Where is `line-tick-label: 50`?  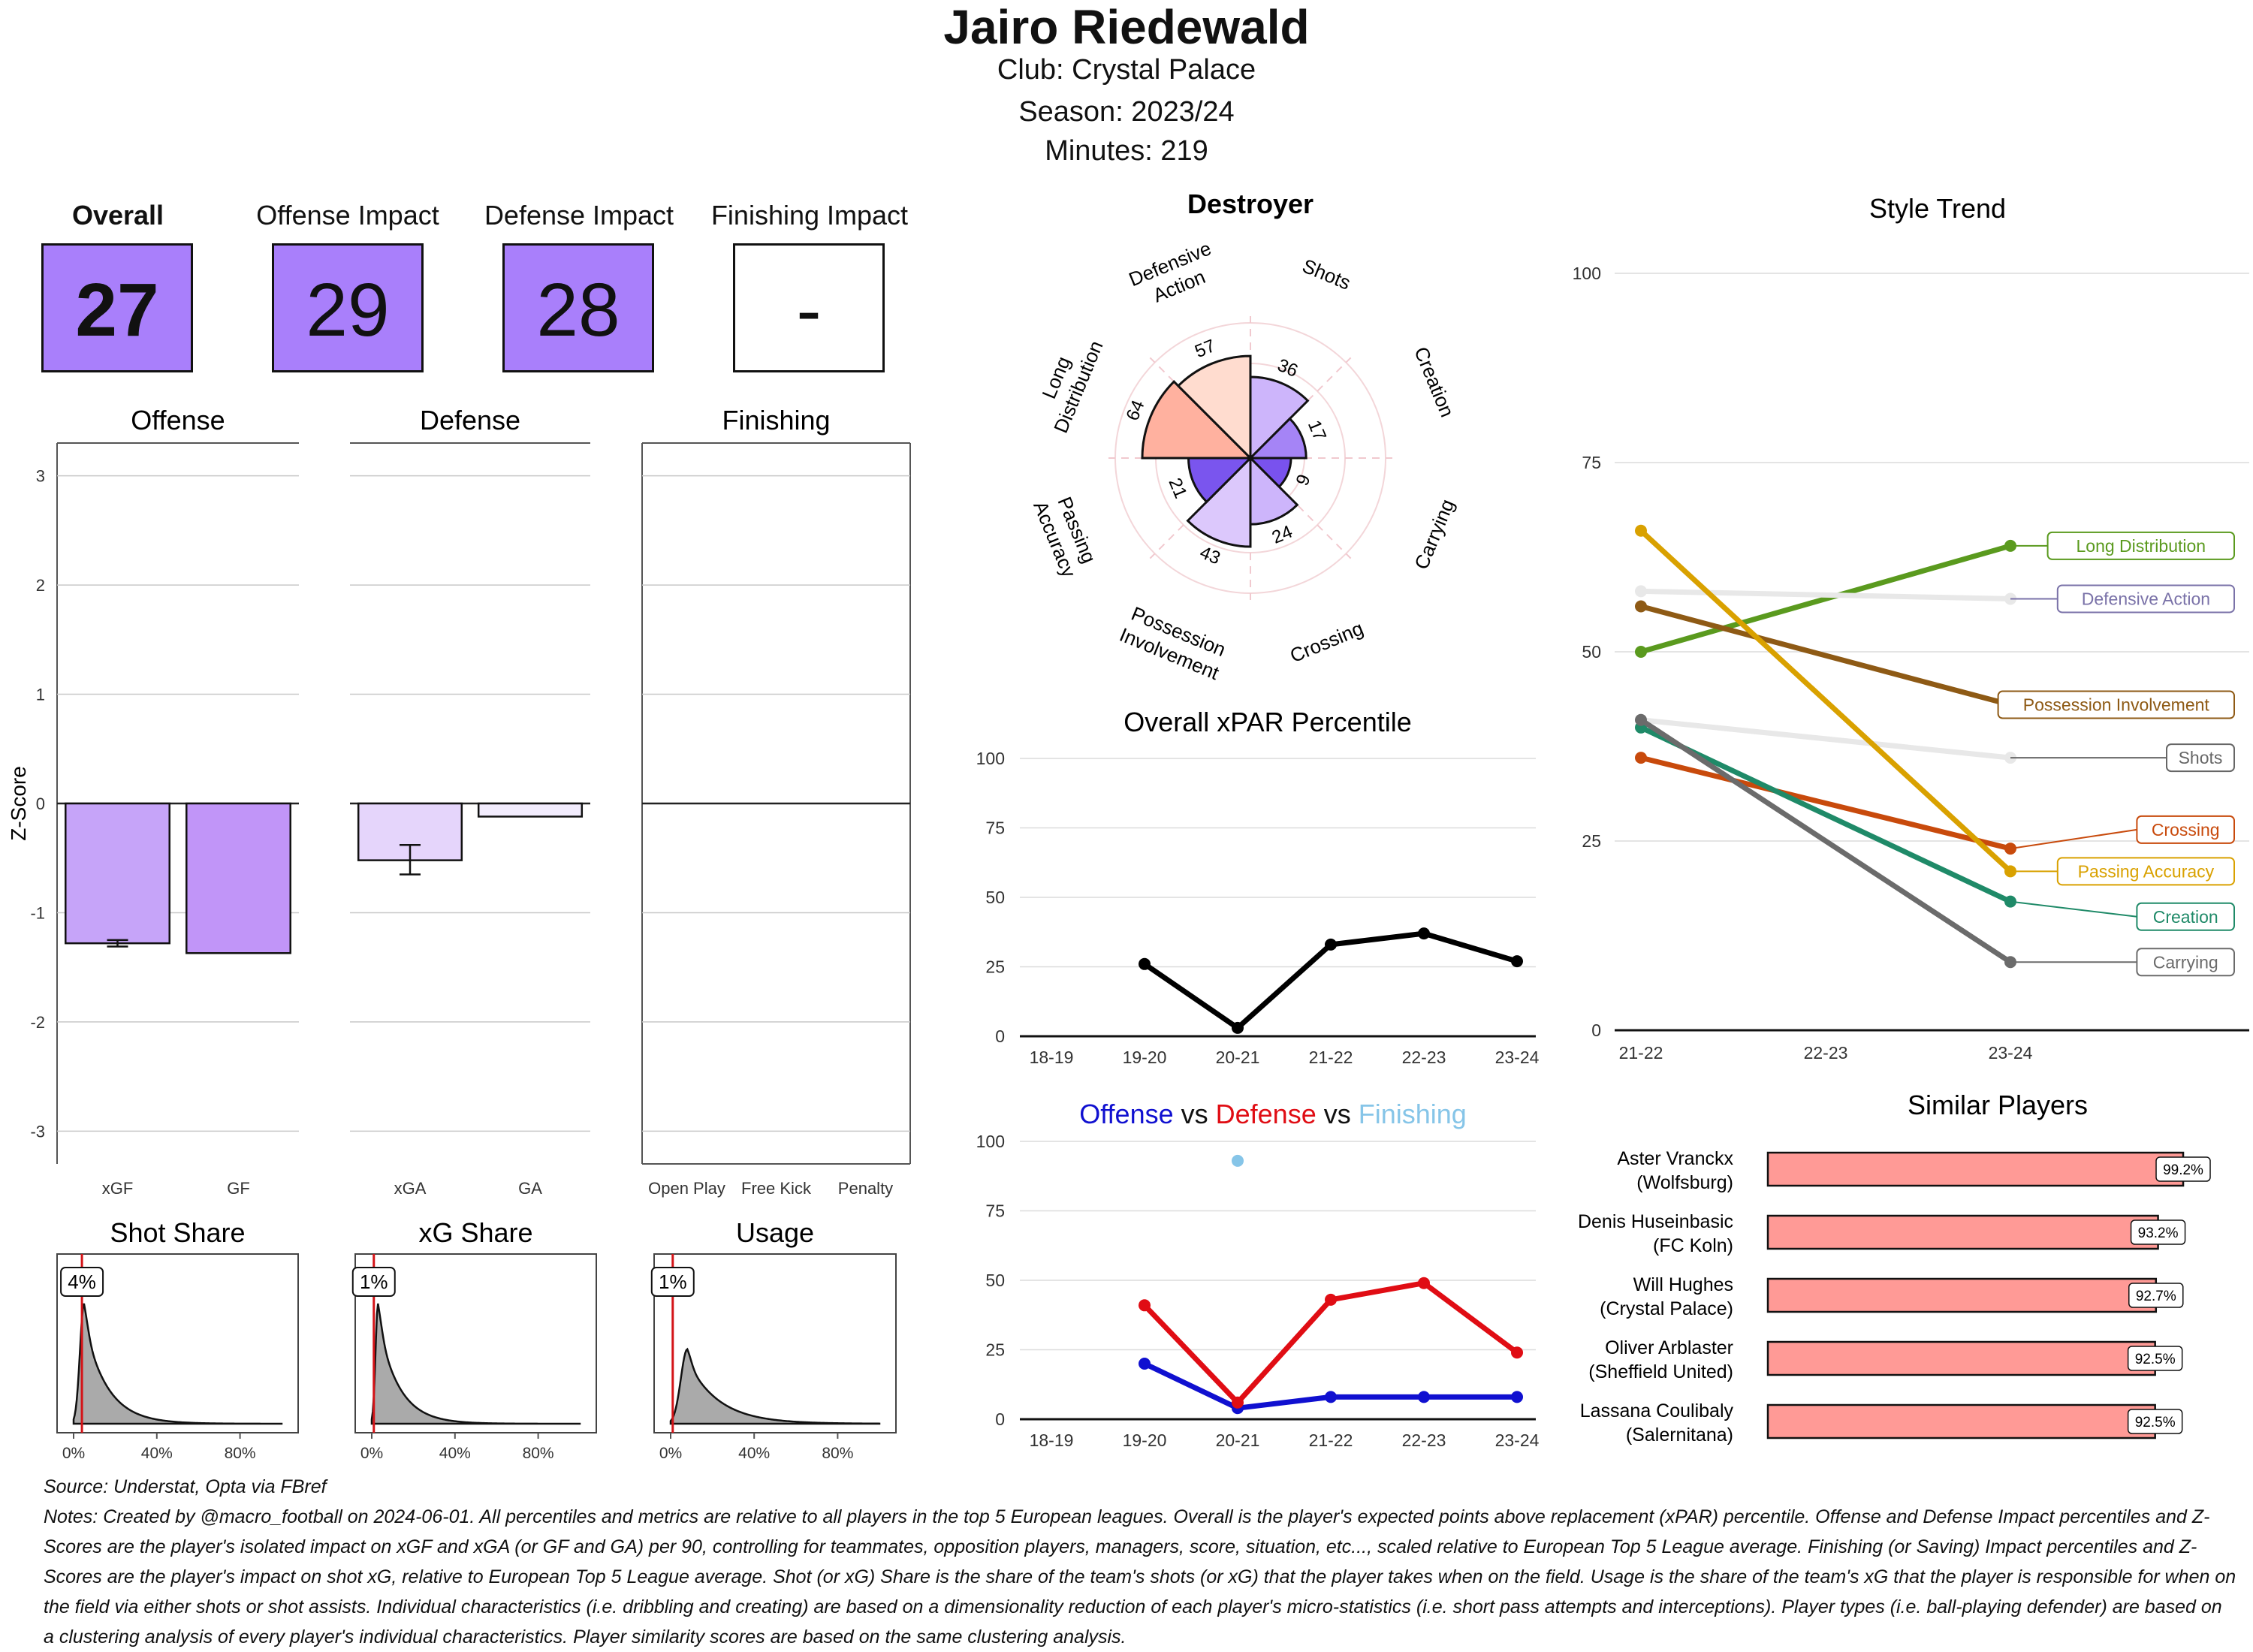
line-tick-label: 50 is located at coordinates (995, 1280).